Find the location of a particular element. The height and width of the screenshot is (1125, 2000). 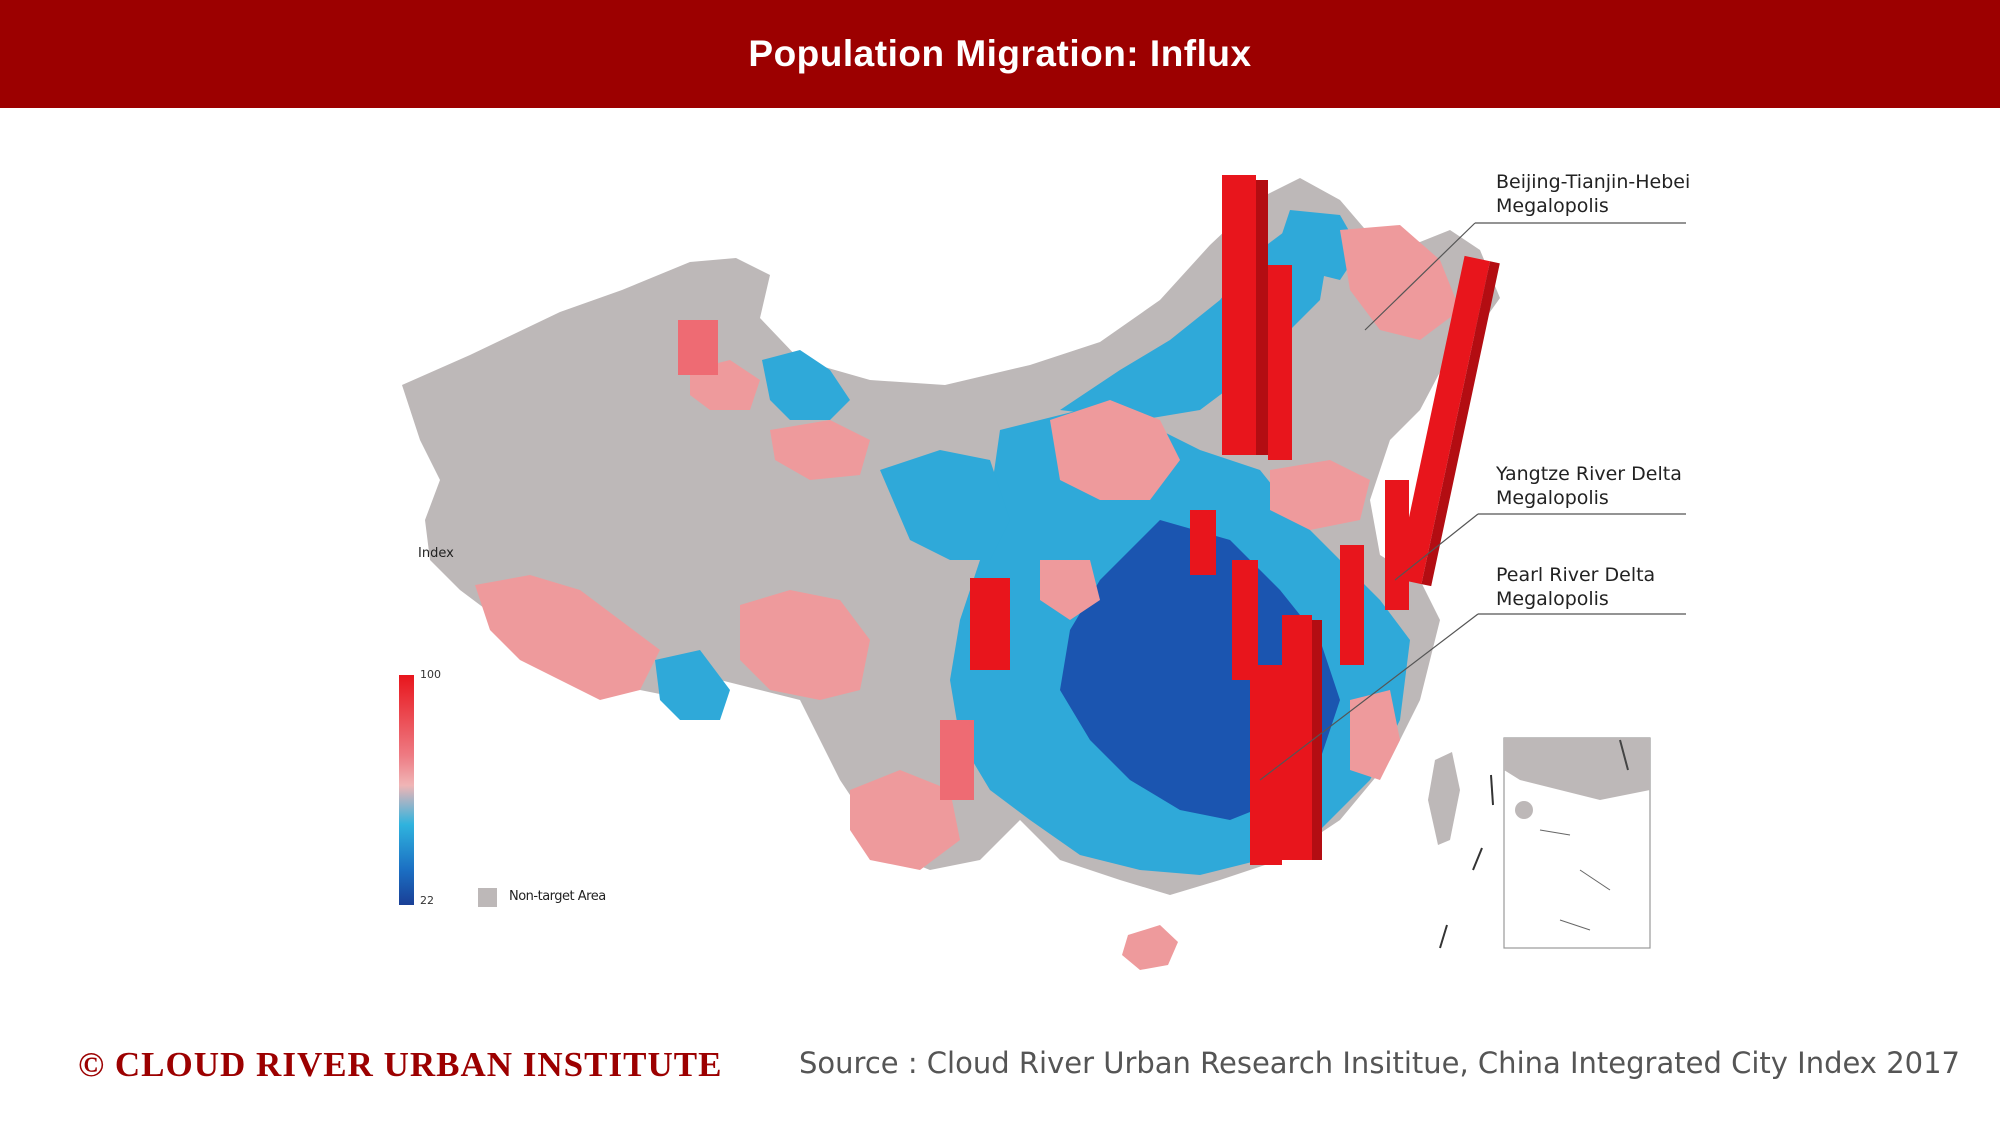

region-tibet-south-blue is located at coordinates (692, 685).